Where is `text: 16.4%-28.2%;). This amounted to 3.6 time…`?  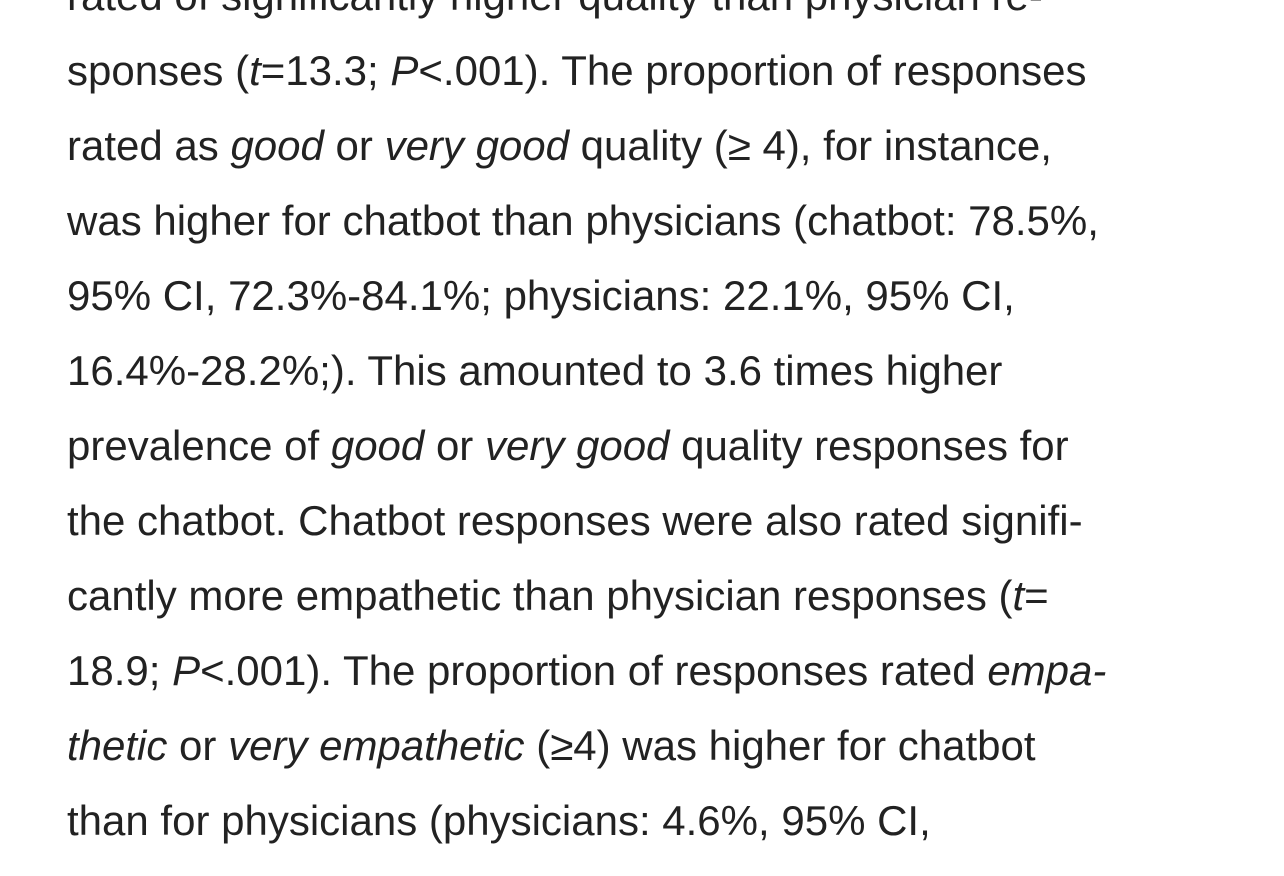 text: 16.4%-28.2%;). This amounted to 3.6 time… is located at coordinates (535, 370).